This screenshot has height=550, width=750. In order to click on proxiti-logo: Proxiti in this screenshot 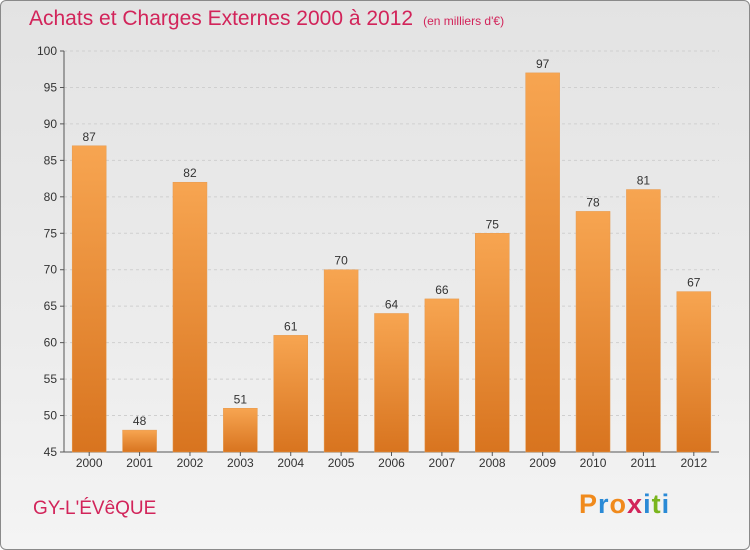, I will do `click(624, 504)`.